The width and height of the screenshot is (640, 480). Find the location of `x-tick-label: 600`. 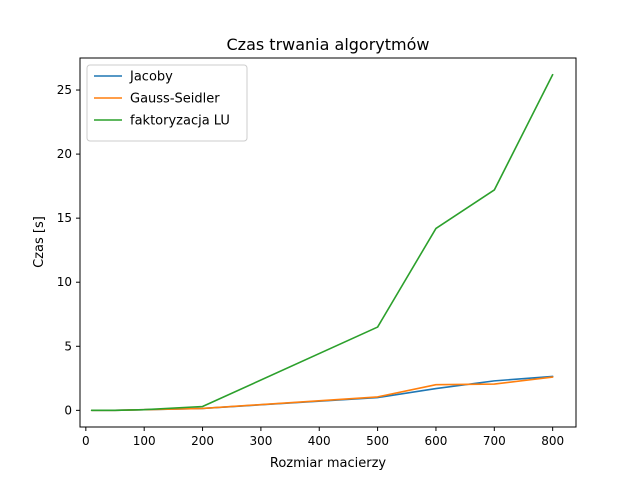

x-tick-label: 600 is located at coordinates (435, 441).